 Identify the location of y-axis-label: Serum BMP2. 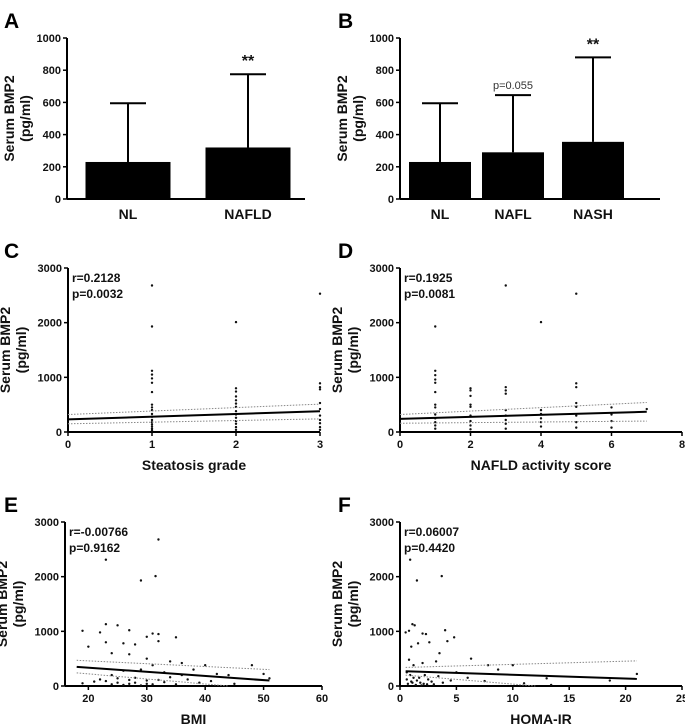
(342, 118).